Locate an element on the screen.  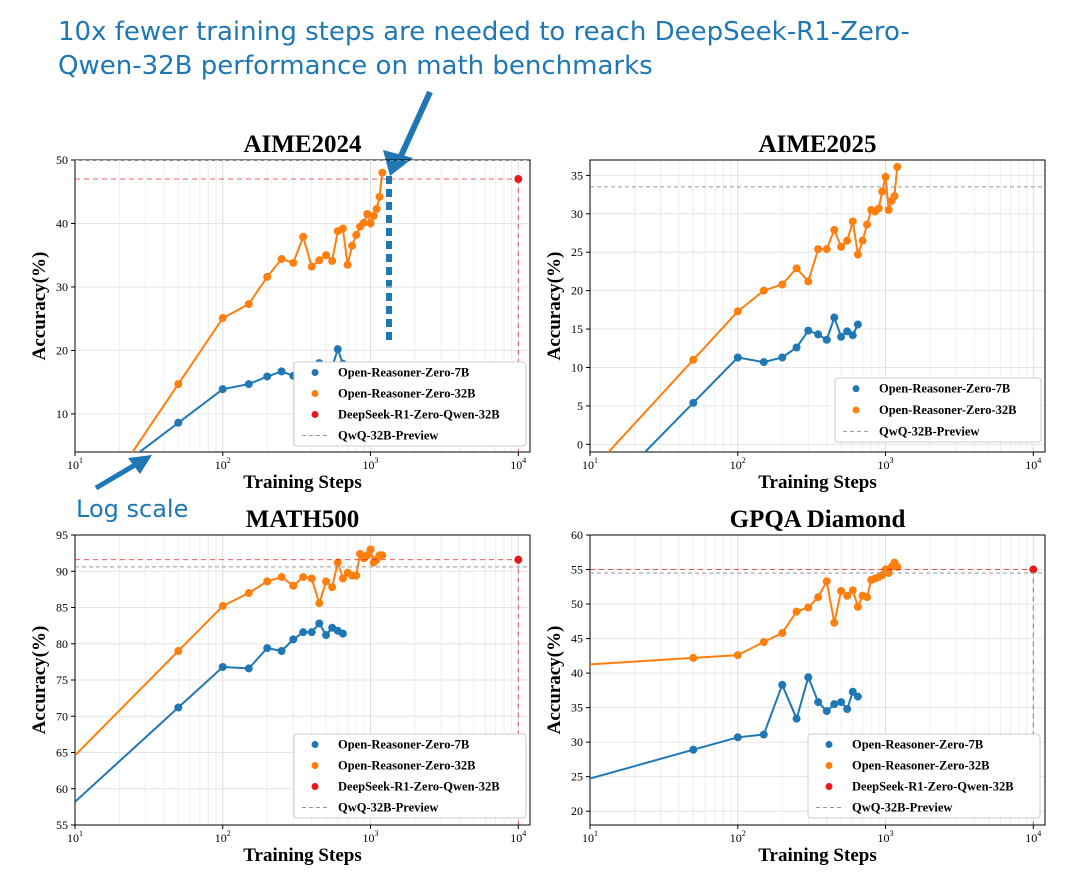
point-deepseek-r1-zero-qwen-32b is located at coordinates (518, 559).